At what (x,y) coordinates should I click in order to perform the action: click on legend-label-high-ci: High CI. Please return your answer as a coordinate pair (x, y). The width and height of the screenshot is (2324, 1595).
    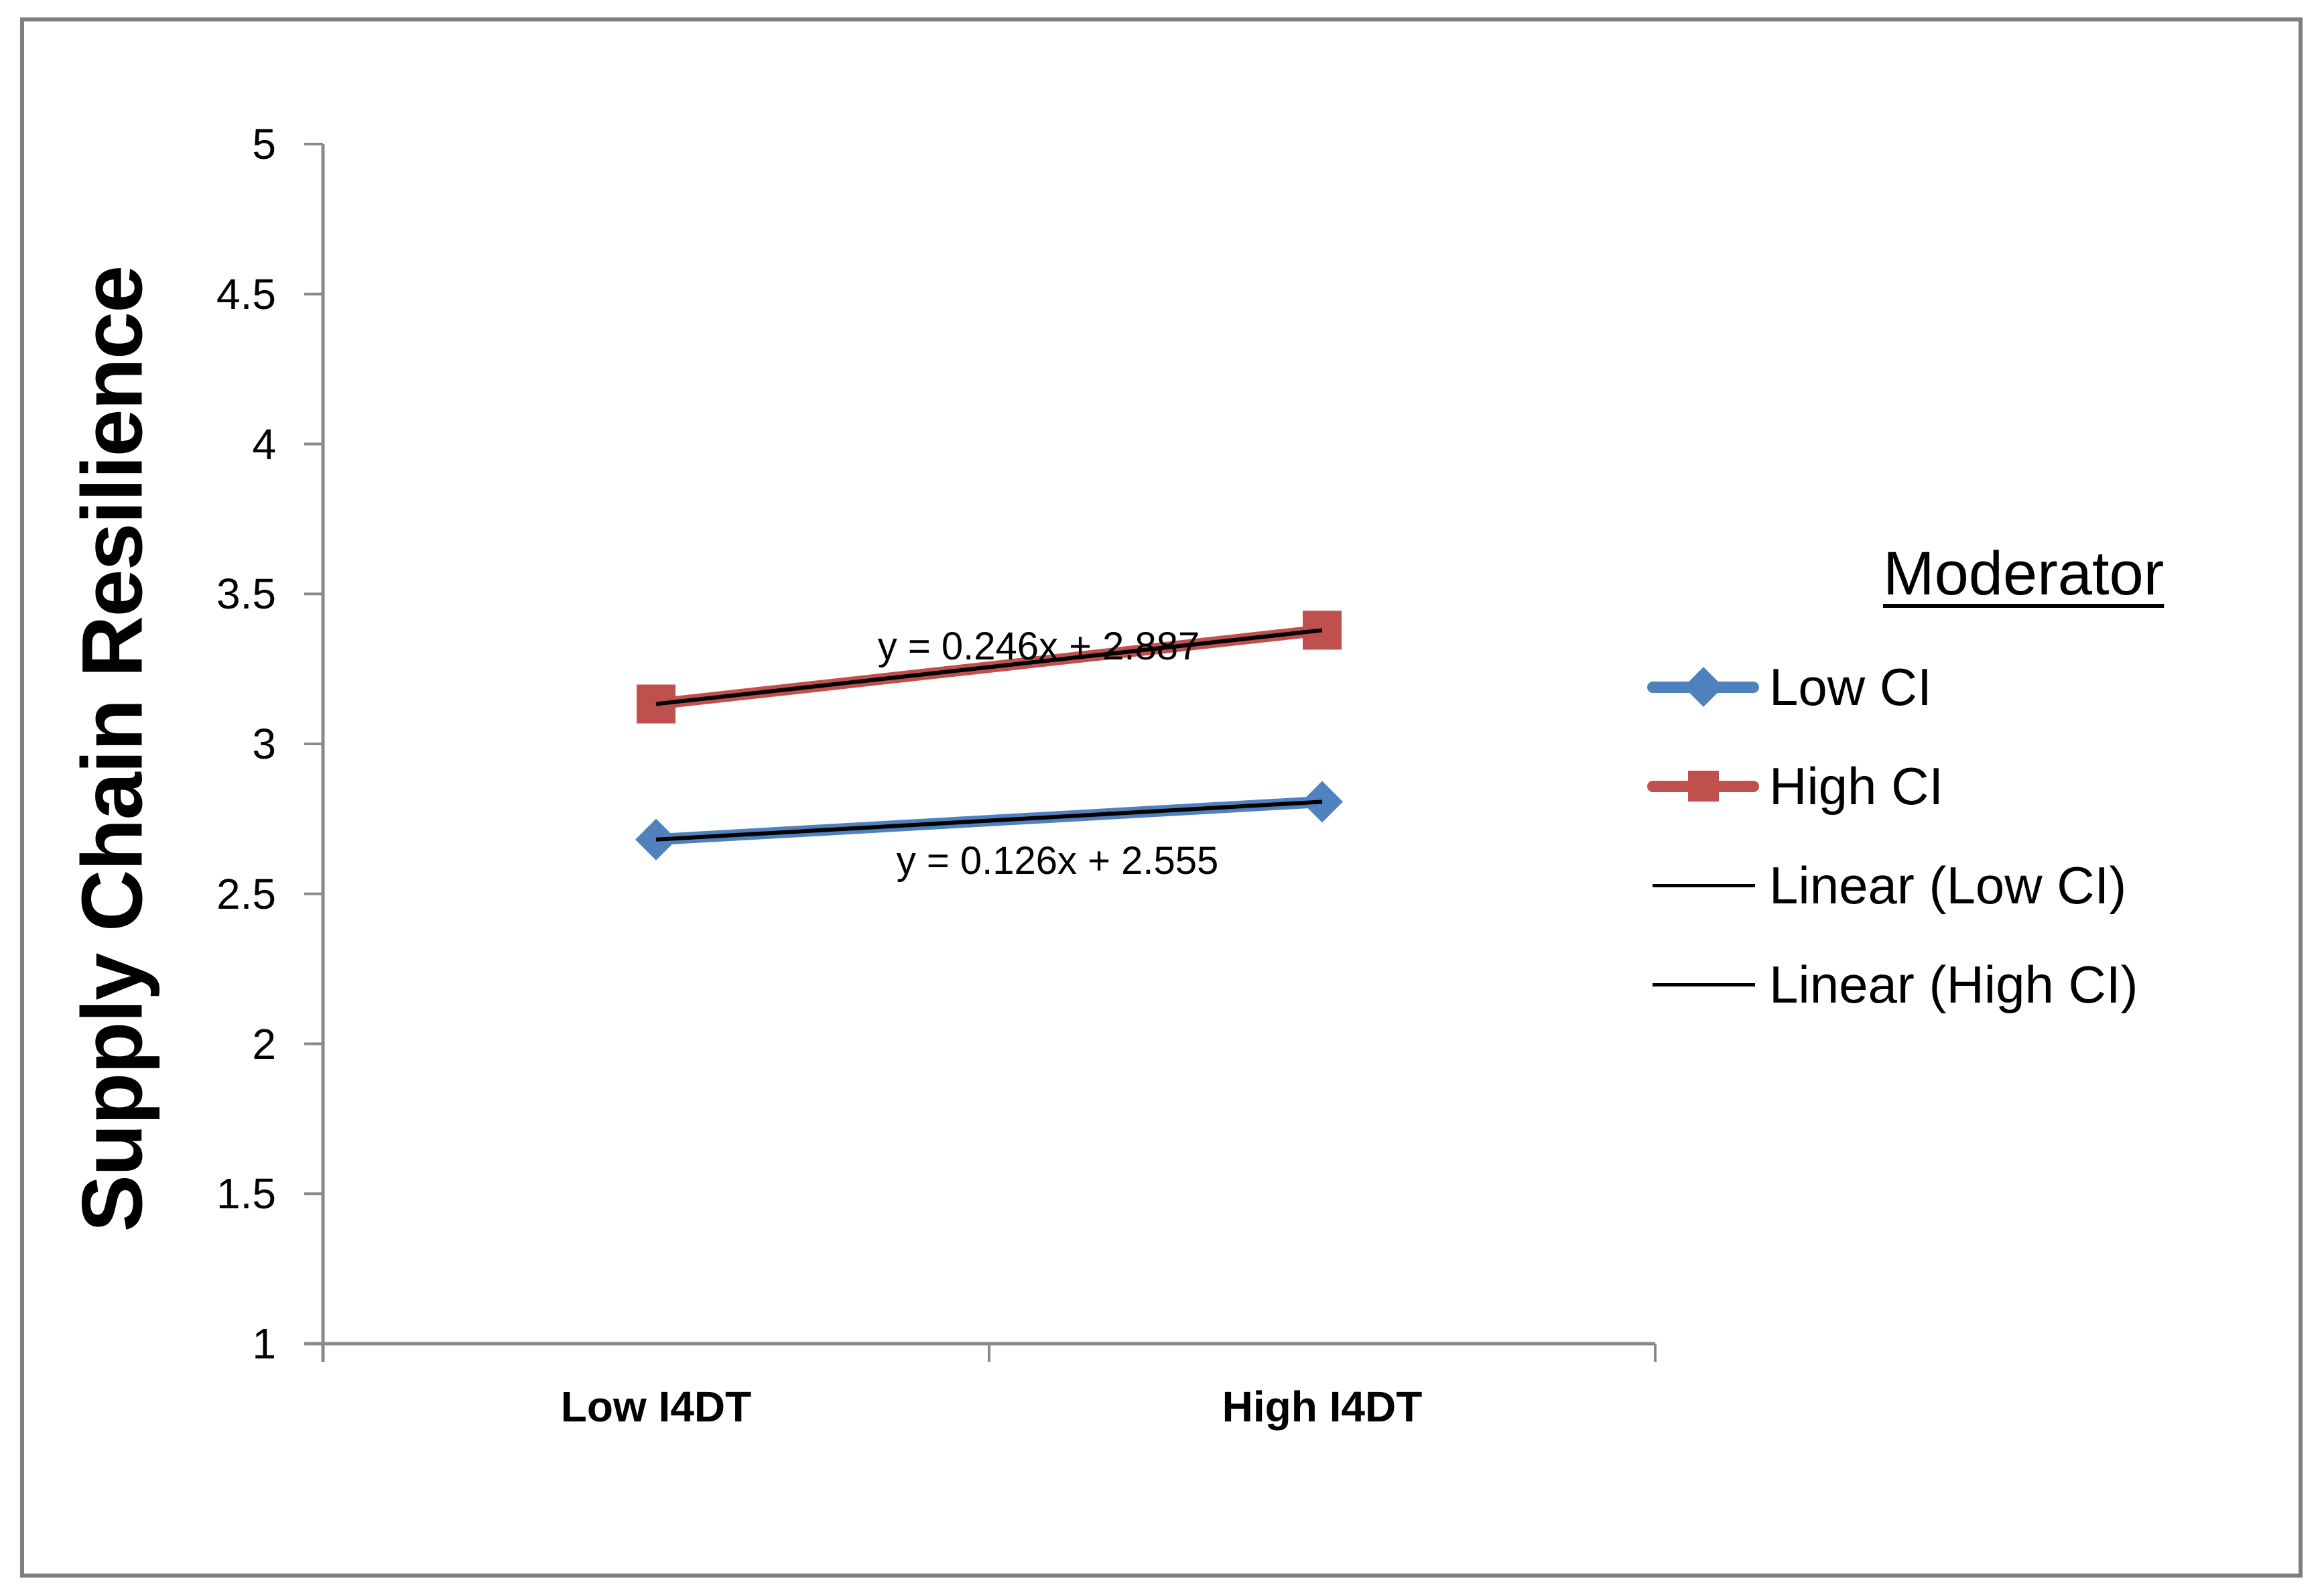
    Looking at the image, I should click on (1857, 786).